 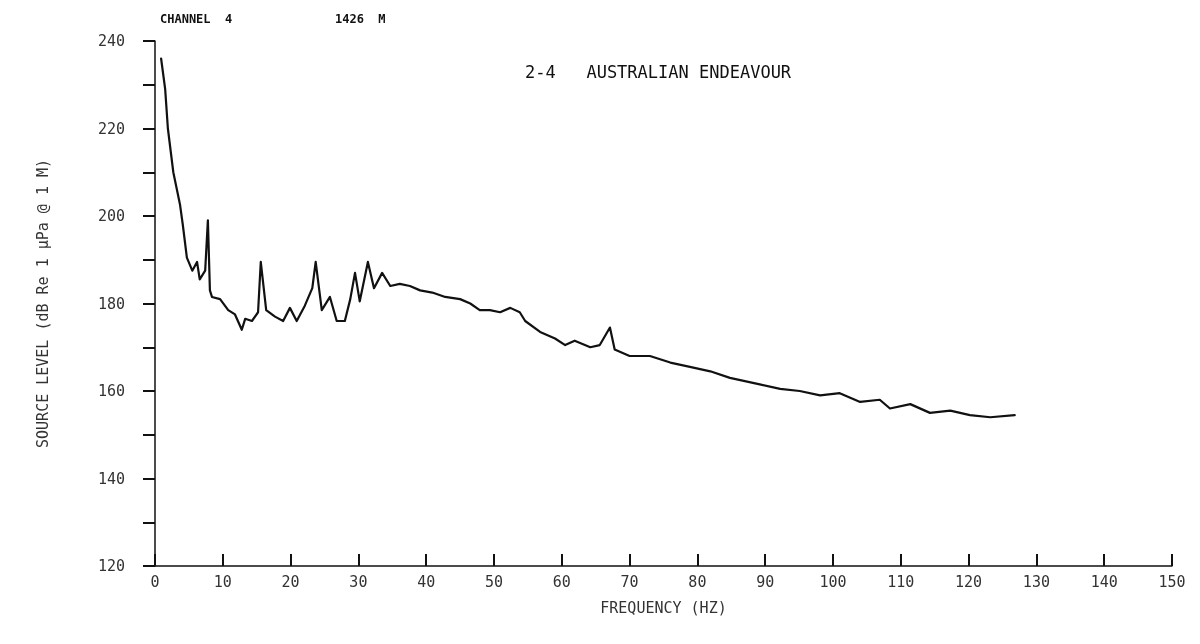 I want to click on x-axis-title: FREQUENCY (HZ), so click(x=663, y=607).